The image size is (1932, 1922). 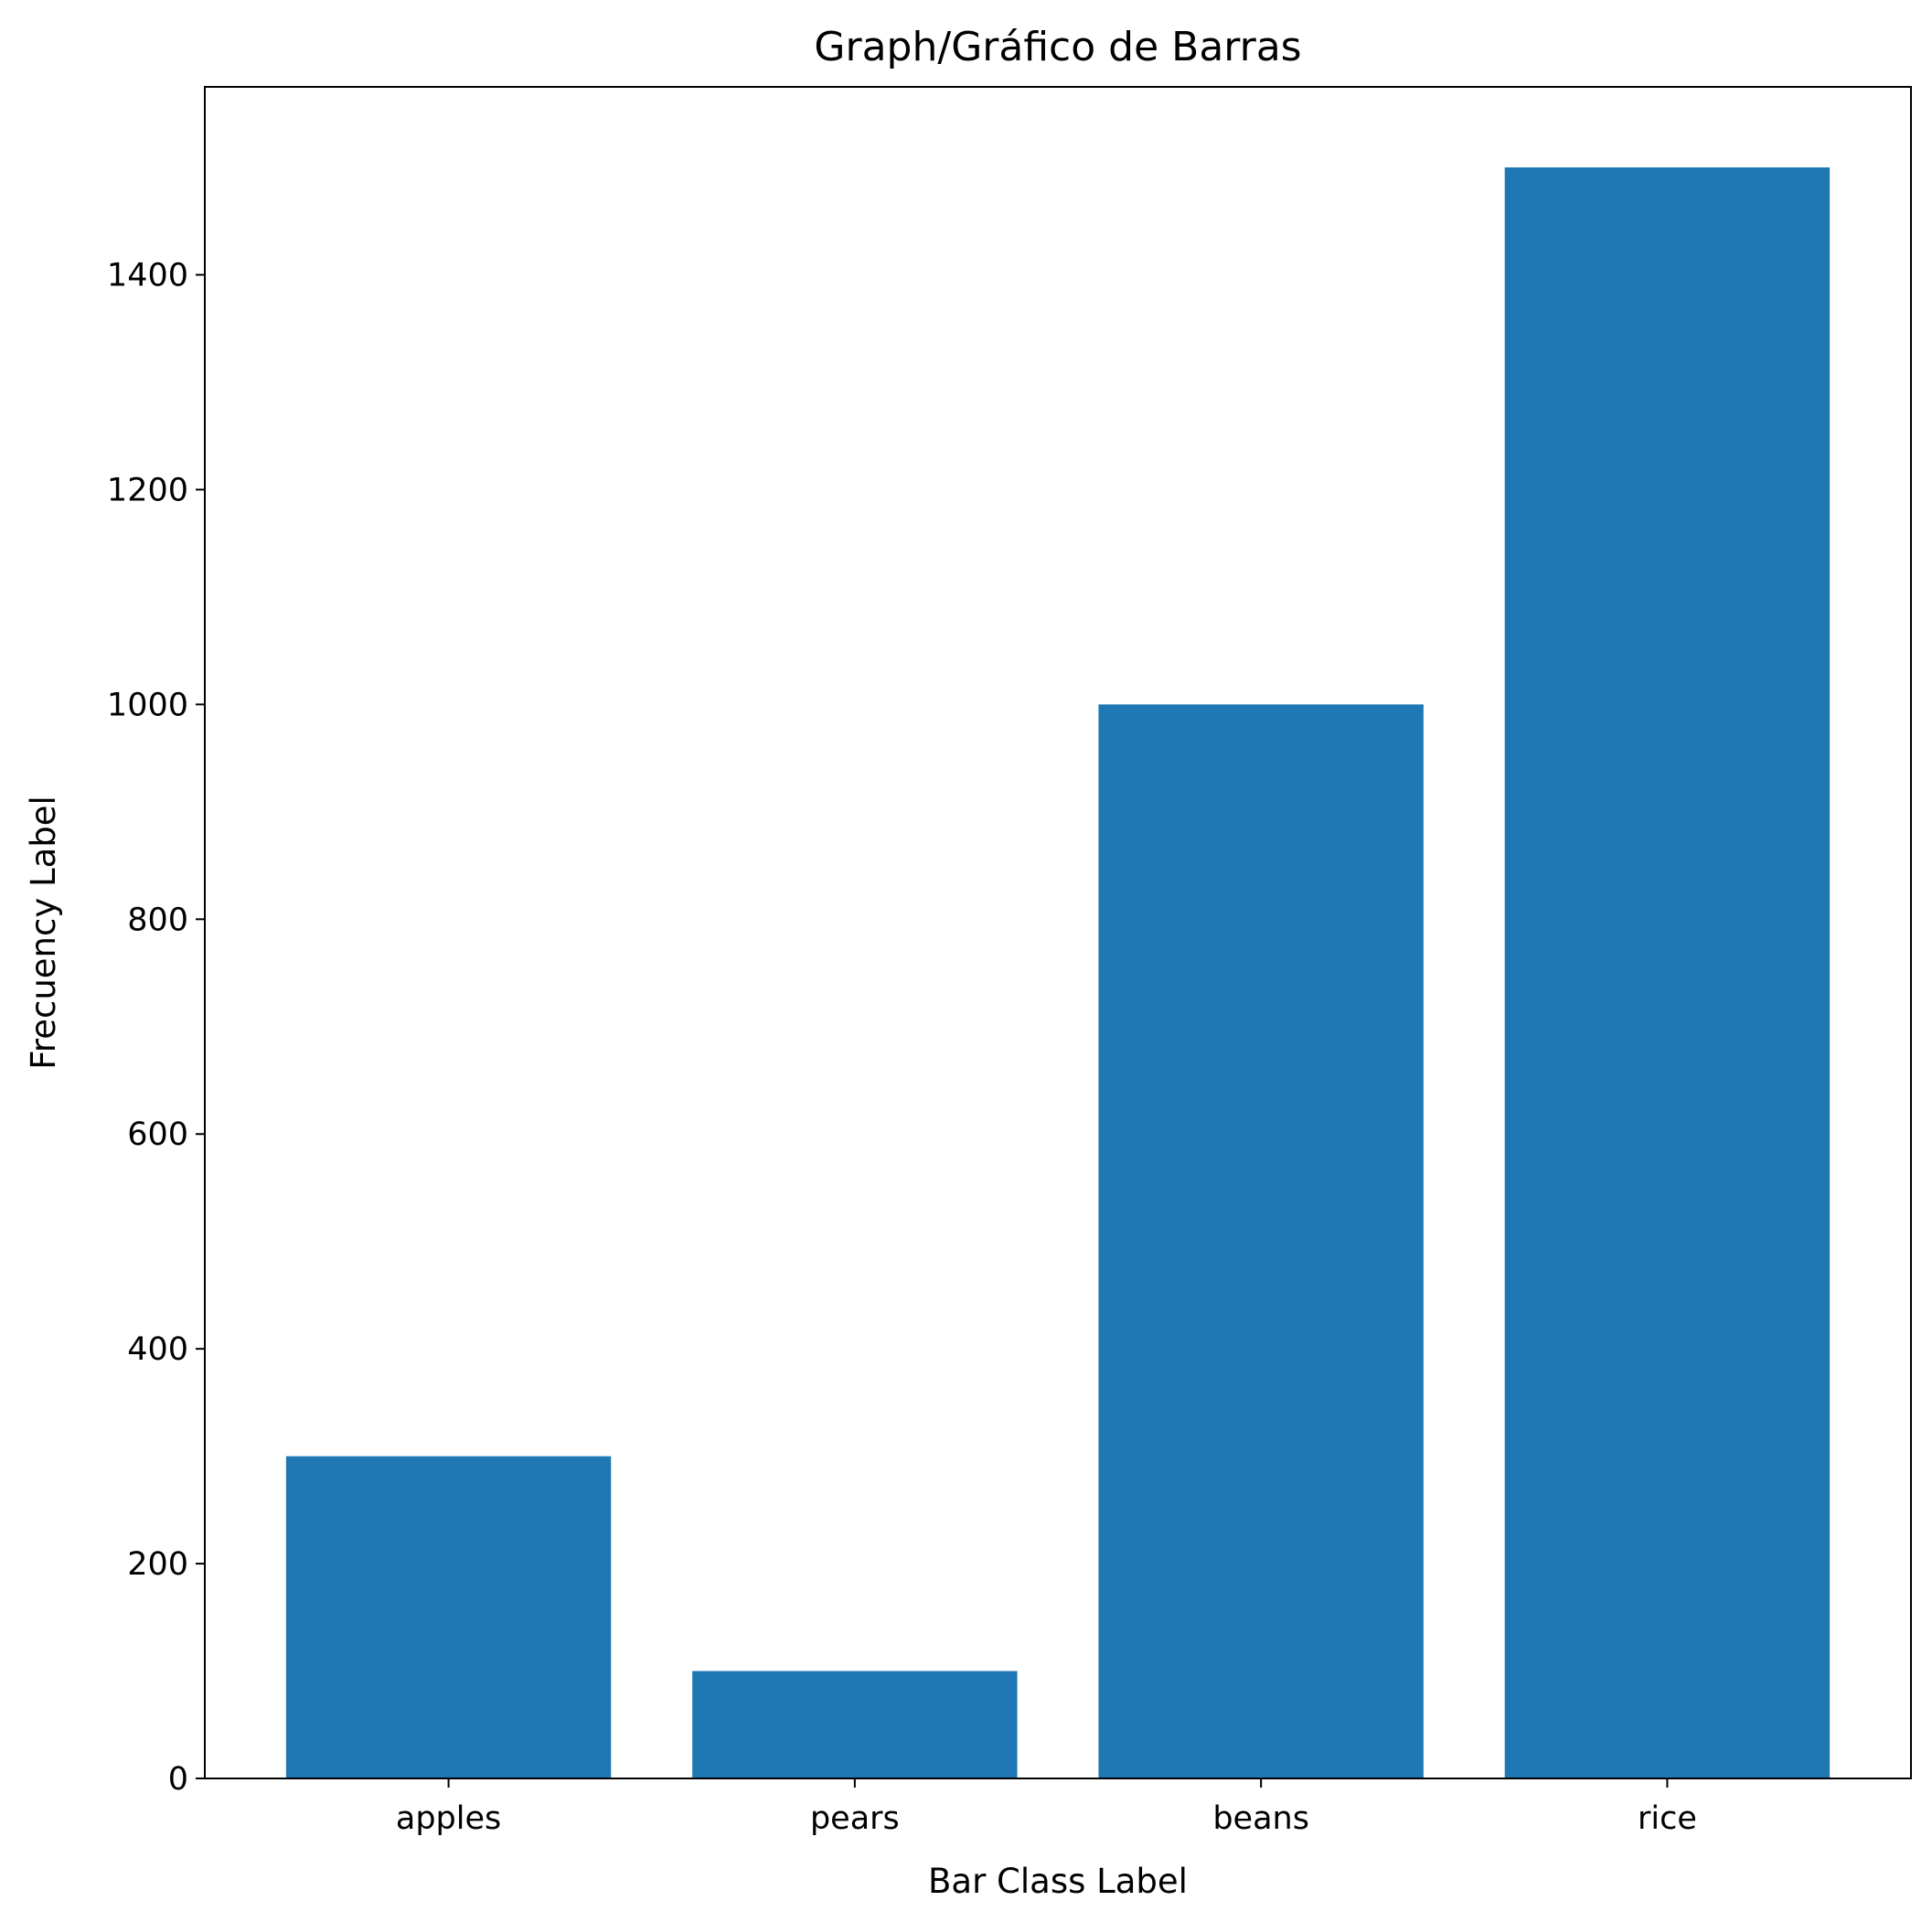 I want to click on x-axis: apples pears beans rice, so click(x=1046, y=1808).